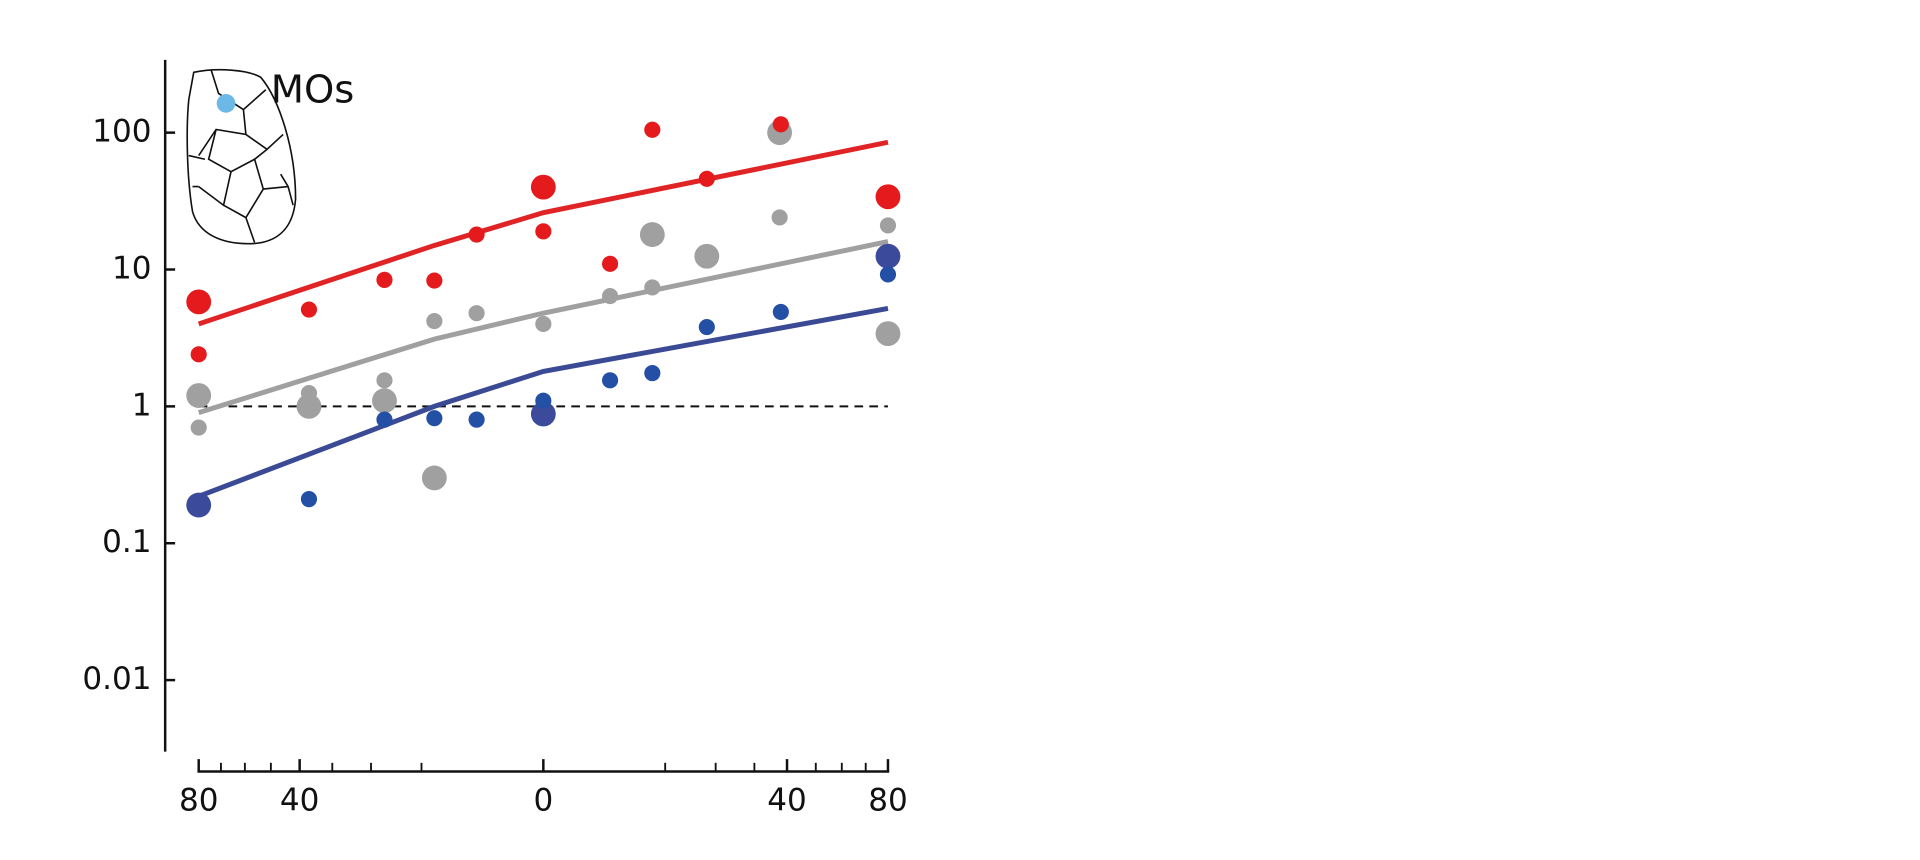 The image size is (1920, 860). What do you see at coordinates (142, 405) in the screenshot?
I see `y-tick-label: 1` at bounding box center [142, 405].